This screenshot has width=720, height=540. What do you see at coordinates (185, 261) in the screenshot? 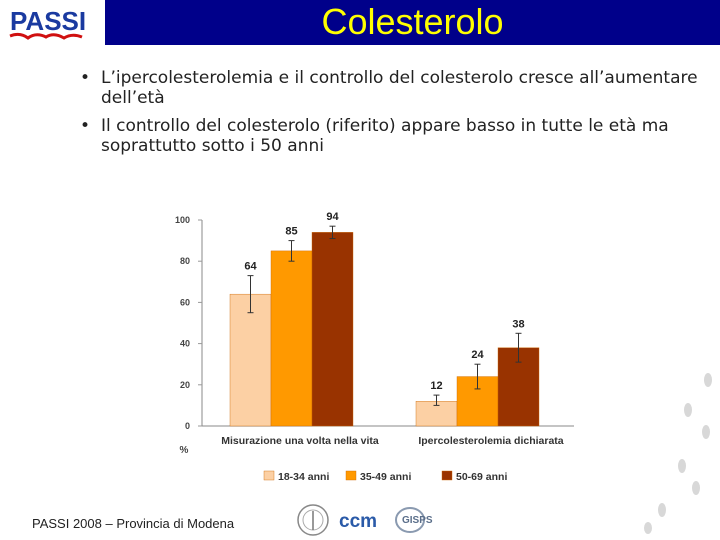
I see `y-tick-label: 80` at bounding box center [185, 261].